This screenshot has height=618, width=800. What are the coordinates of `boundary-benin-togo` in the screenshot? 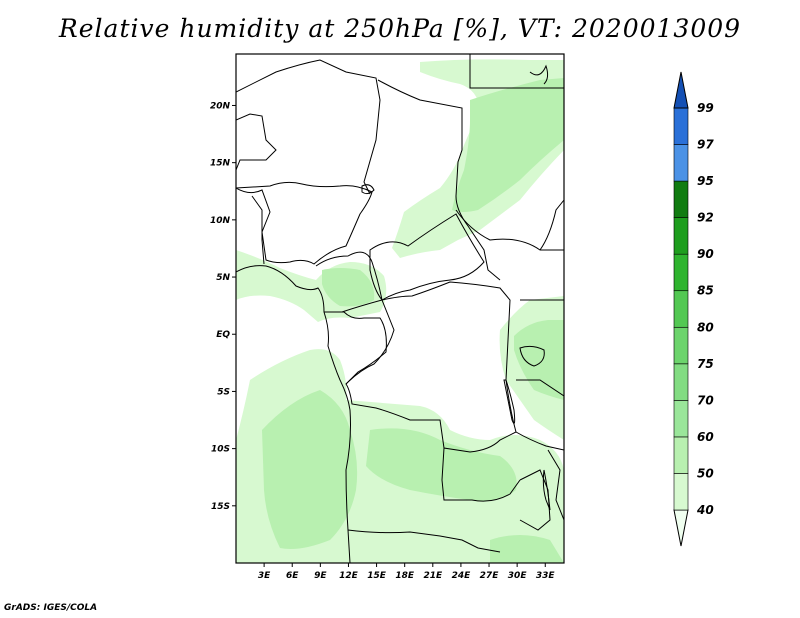 It's located at (258, 230).